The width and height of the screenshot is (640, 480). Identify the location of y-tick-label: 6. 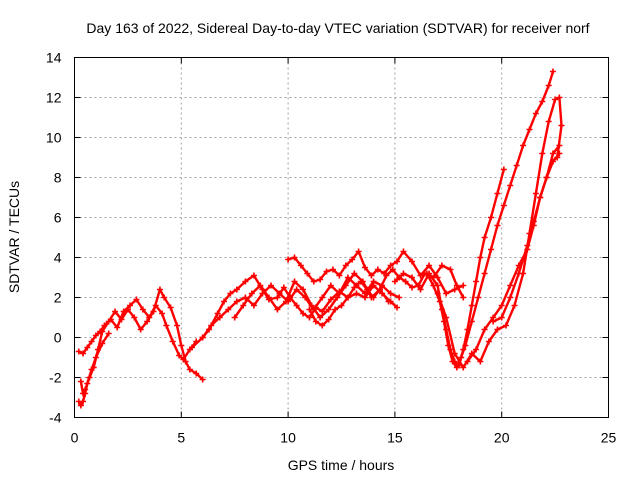
(58, 218).